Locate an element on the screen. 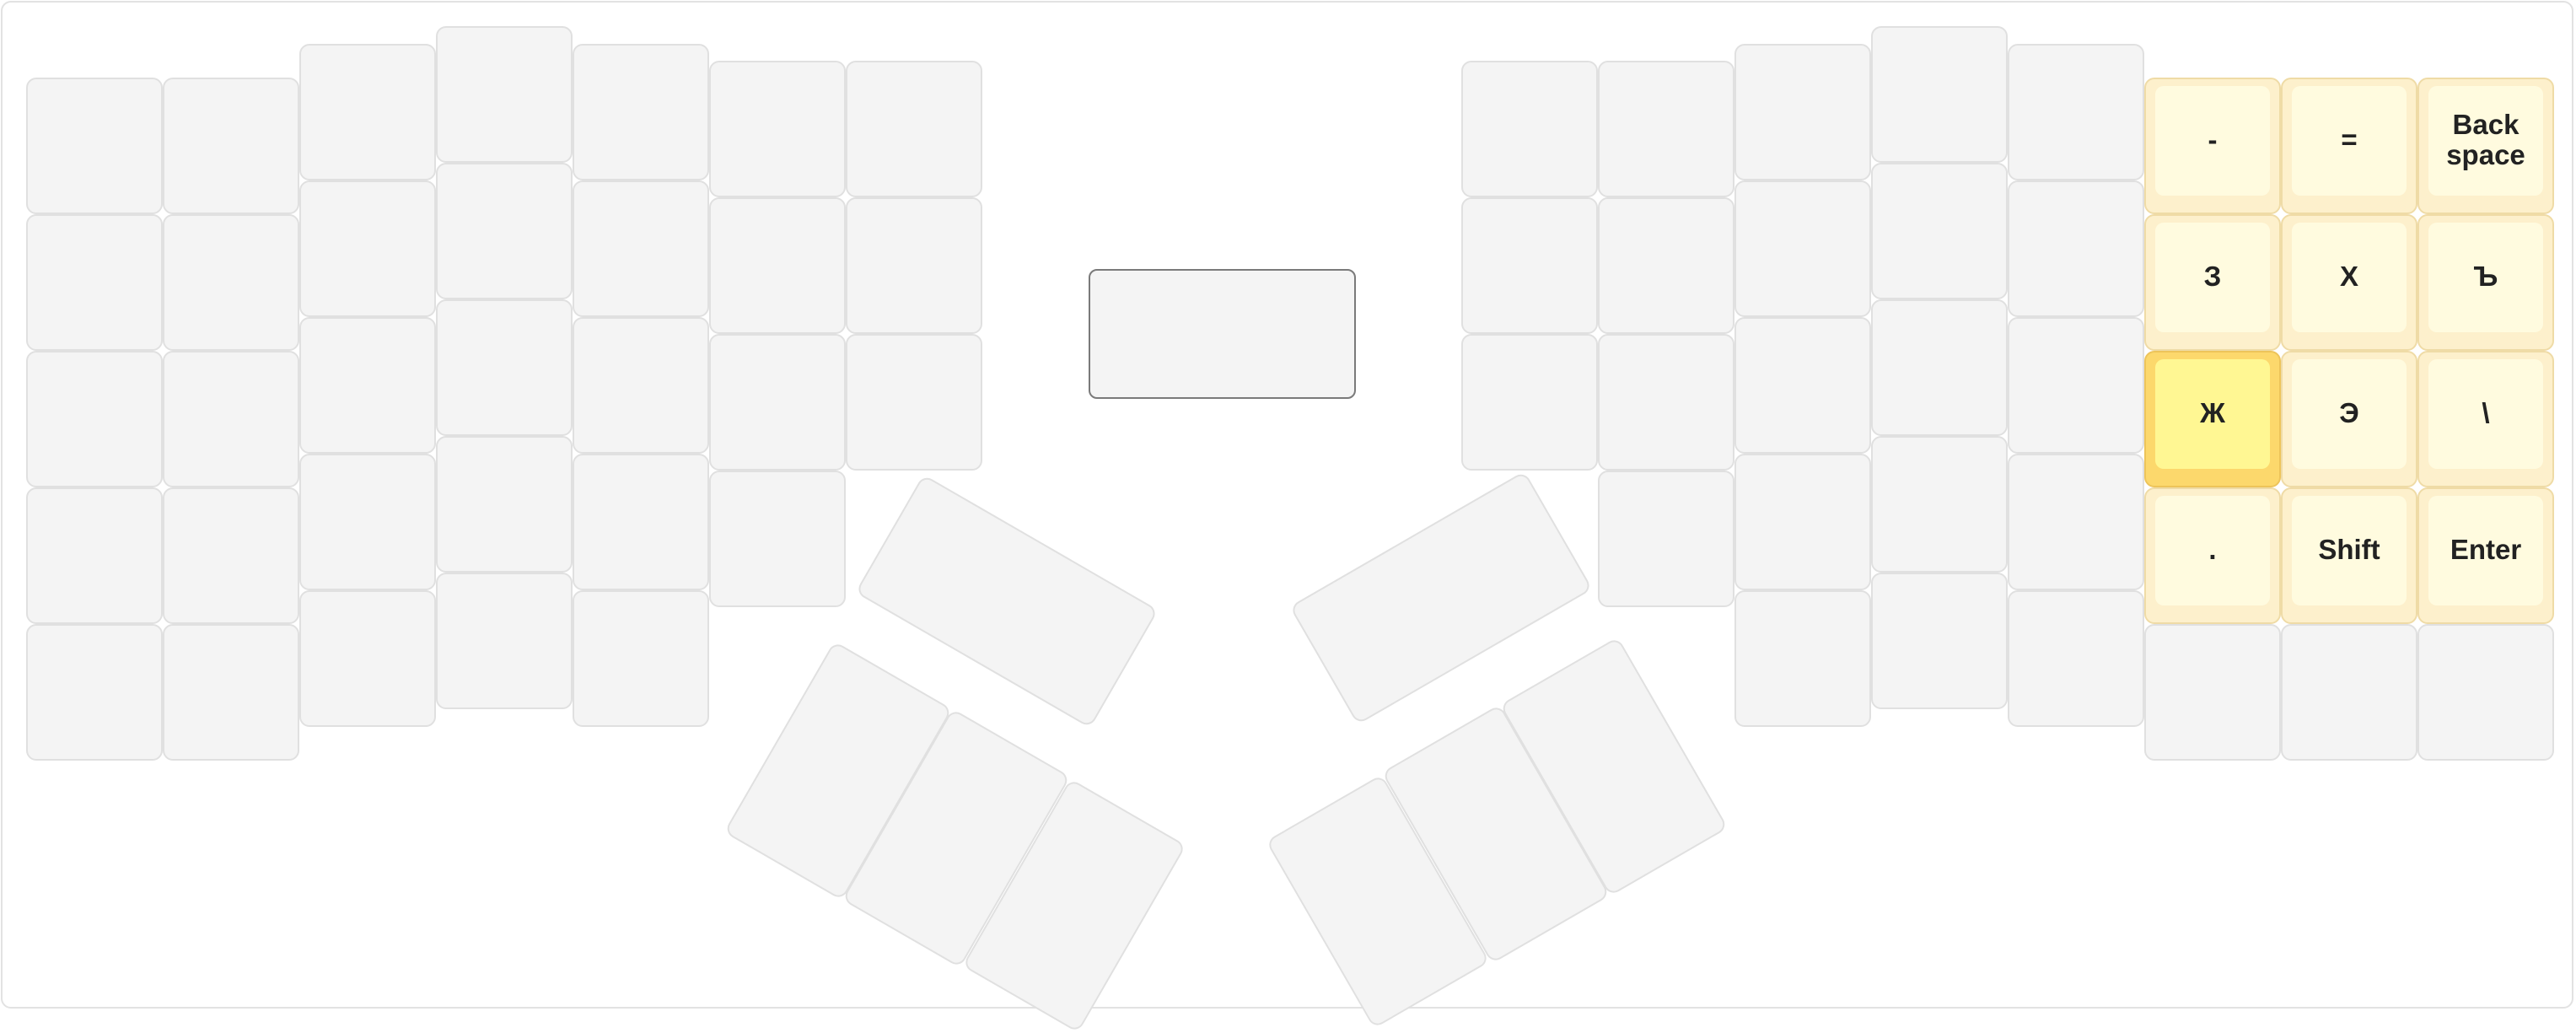 The height and width of the screenshot is (1033, 2576). key-label: . is located at coordinates (2212, 549).